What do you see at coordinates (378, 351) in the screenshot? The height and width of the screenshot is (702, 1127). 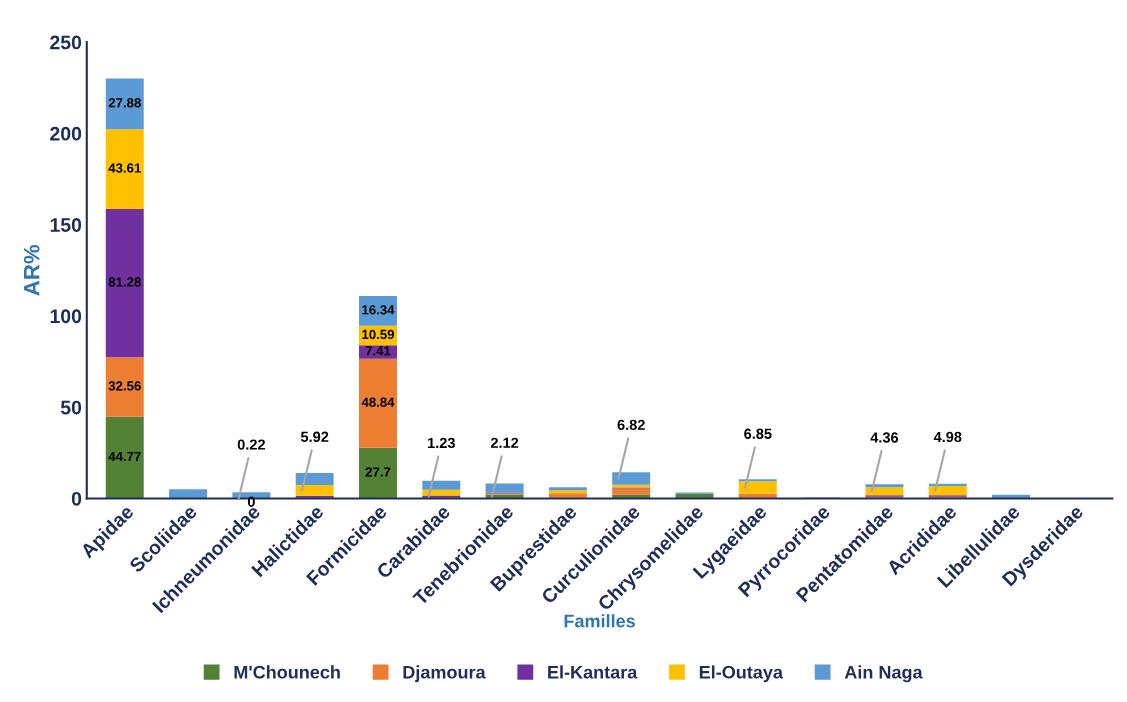 I see `data-label: 7.41` at bounding box center [378, 351].